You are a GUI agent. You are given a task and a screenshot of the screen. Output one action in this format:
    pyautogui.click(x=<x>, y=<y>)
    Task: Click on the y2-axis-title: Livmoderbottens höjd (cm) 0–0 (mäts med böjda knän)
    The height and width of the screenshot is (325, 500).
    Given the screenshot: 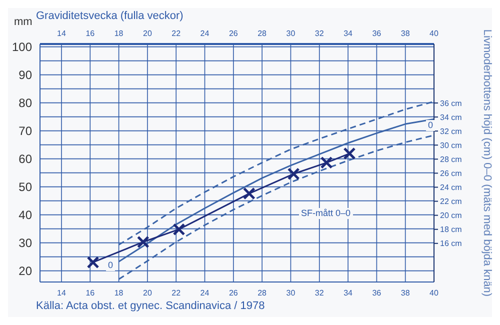 What is the action you would take?
    pyautogui.click(x=487, y=163)
    